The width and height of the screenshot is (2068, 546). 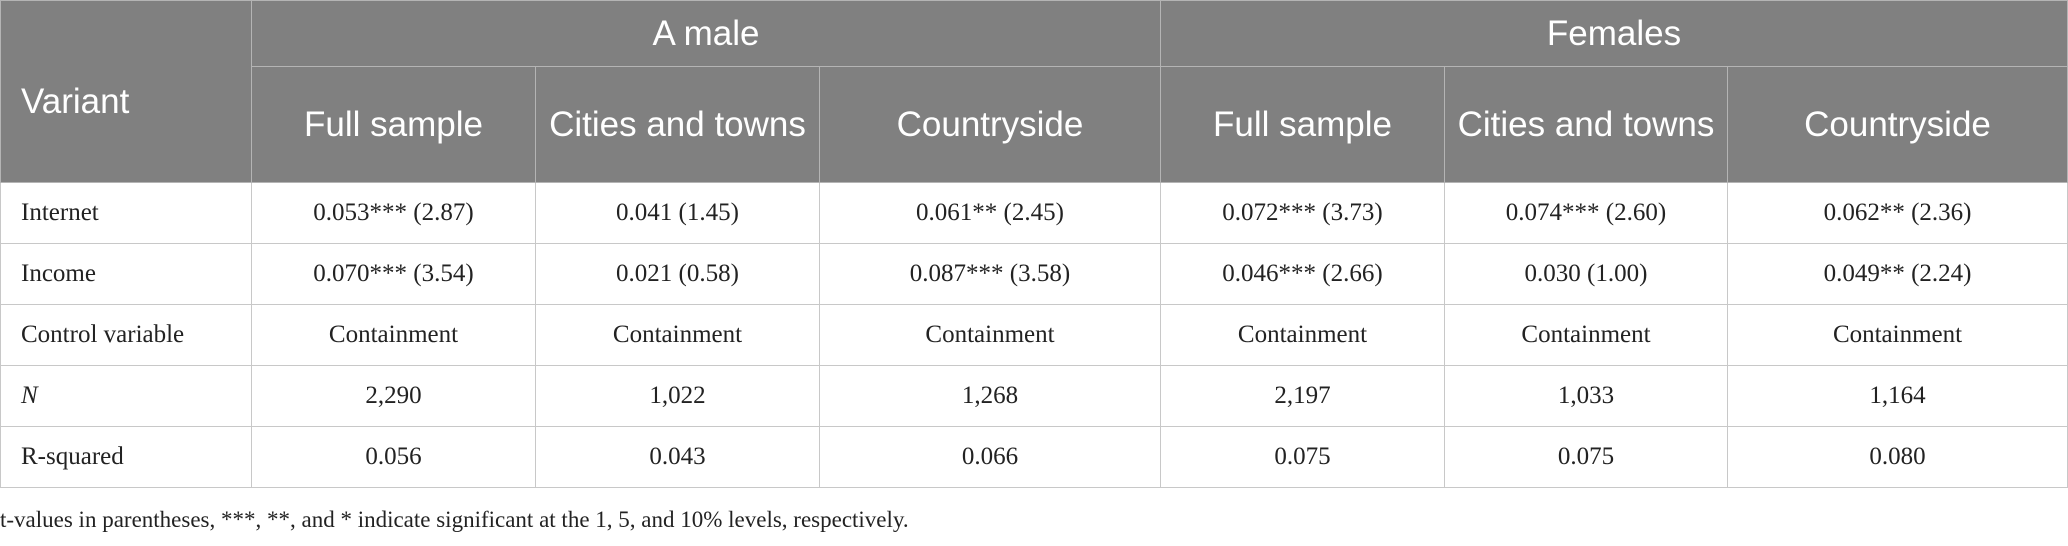 I want to click on table-cell: 0.046*** (2.66), so click(x=1302, y=274).